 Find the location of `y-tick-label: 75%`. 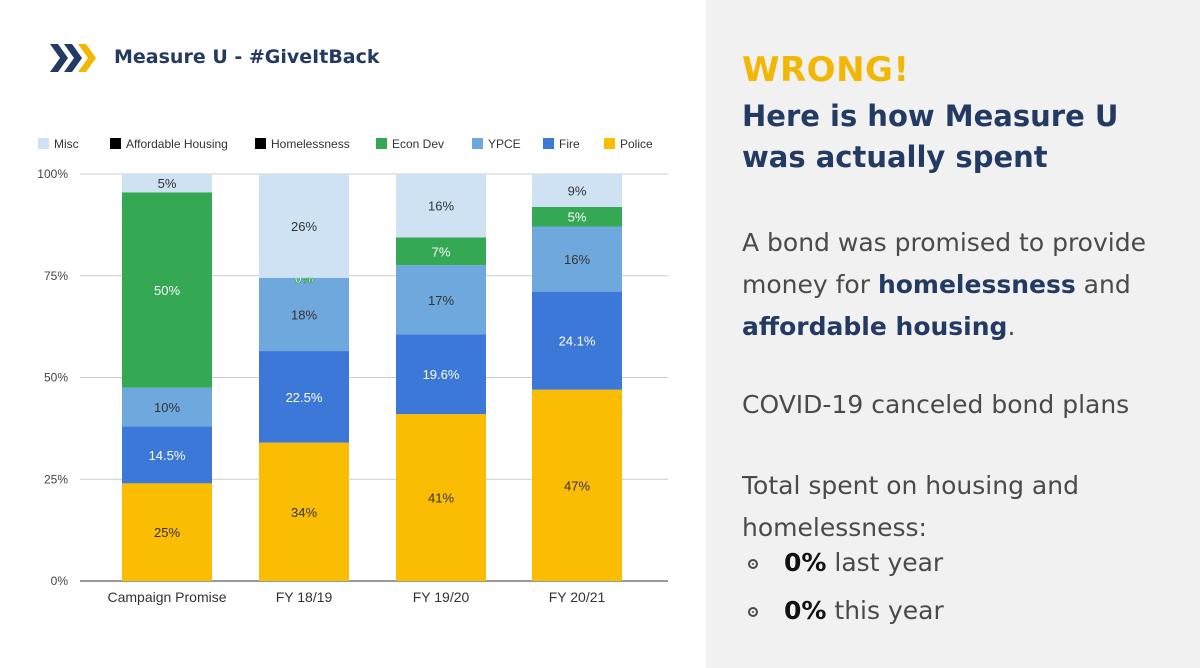

y-tick-label: 75% is located at coordinates (56, 276).